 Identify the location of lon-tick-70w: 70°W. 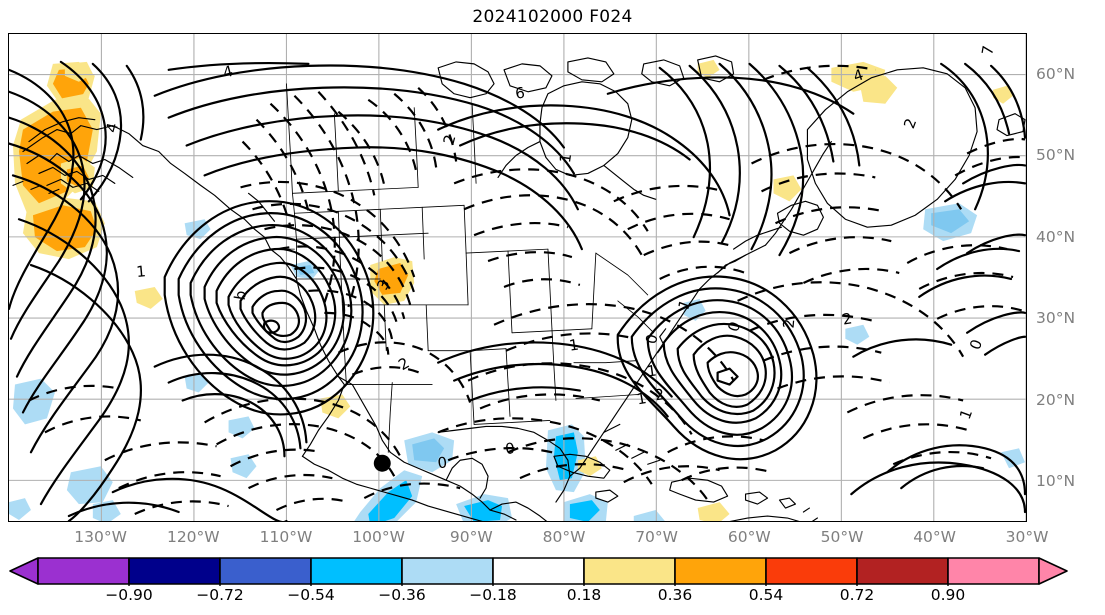
(656, 537).